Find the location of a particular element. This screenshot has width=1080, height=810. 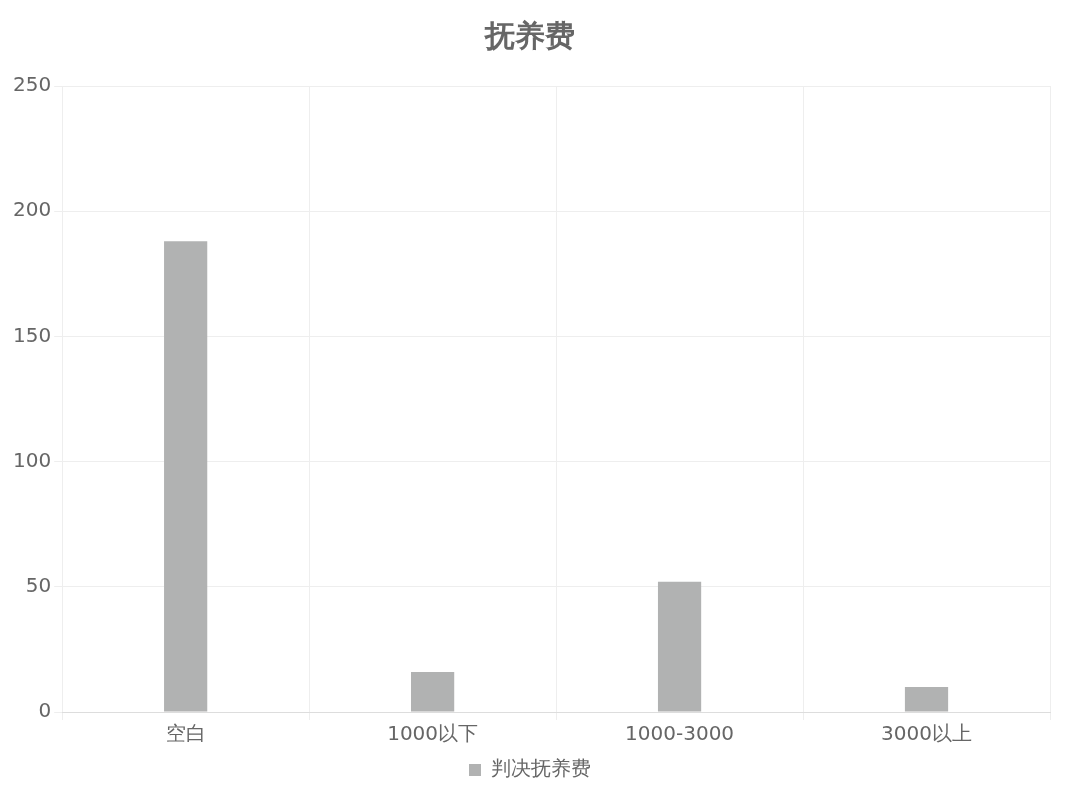

x-tick-label: 1000-3000 is located at coordinates (680, 733).